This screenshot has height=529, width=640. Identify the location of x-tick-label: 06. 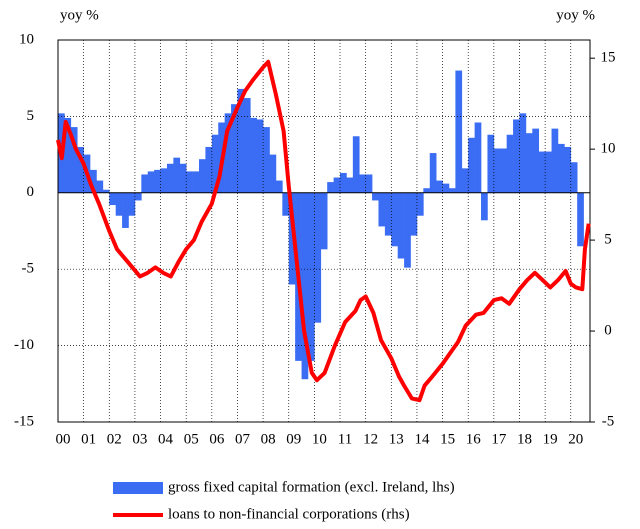
(217, 439).